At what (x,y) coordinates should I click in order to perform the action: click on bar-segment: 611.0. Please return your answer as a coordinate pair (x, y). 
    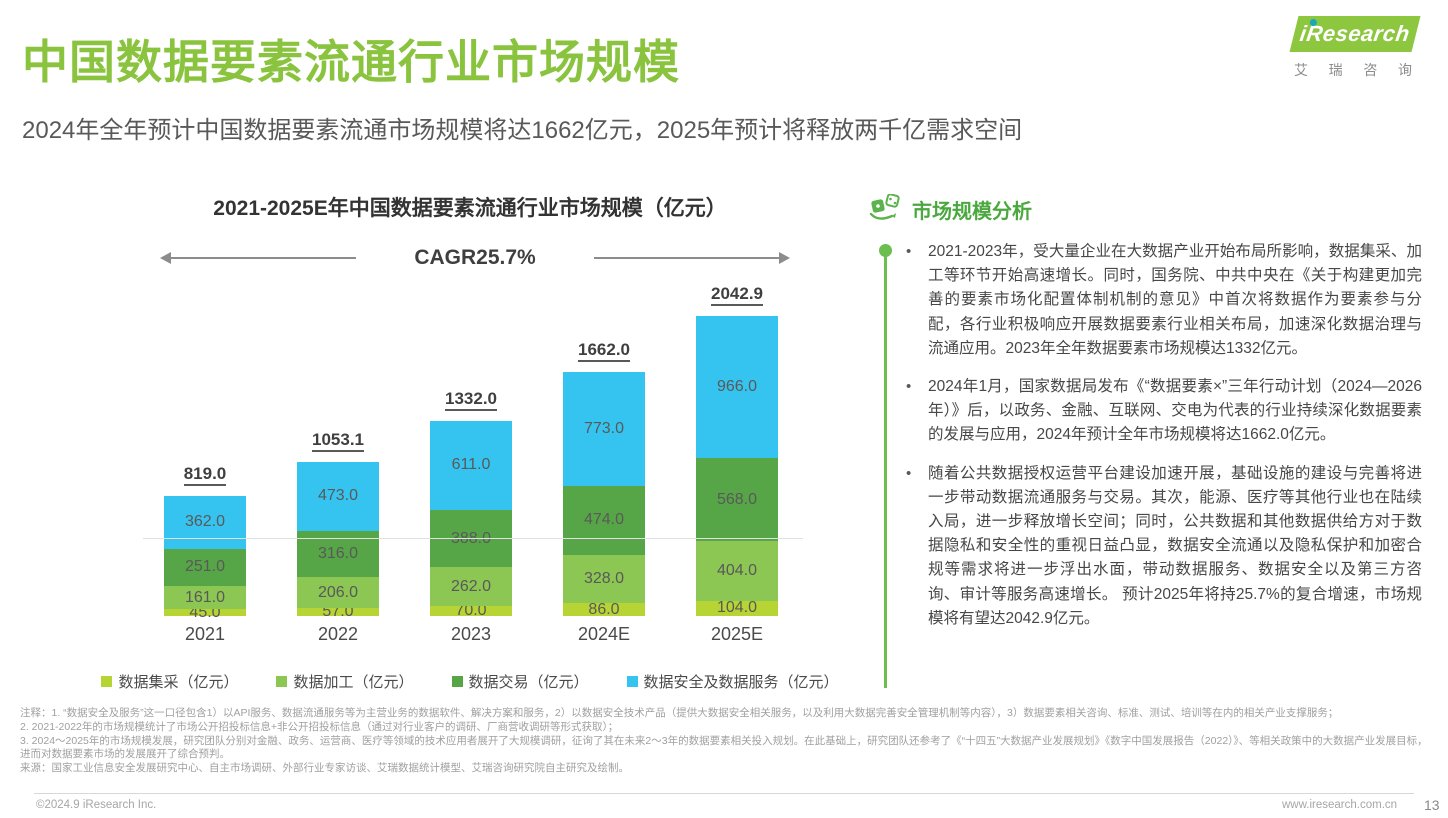
    Looking at the image, I should click on (471, 465).